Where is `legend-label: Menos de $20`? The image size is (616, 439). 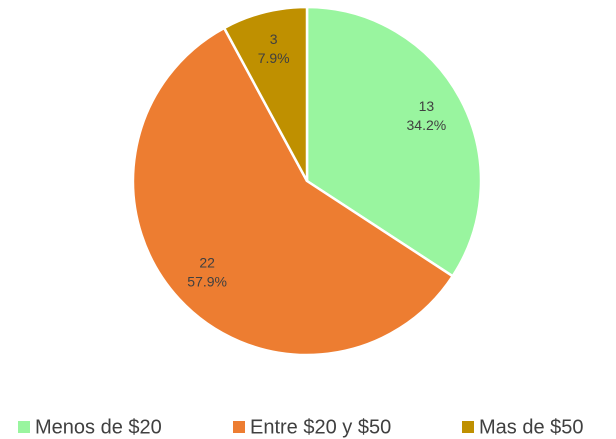
legend-label: Menos de $20 is located at coordinates (98, 427).